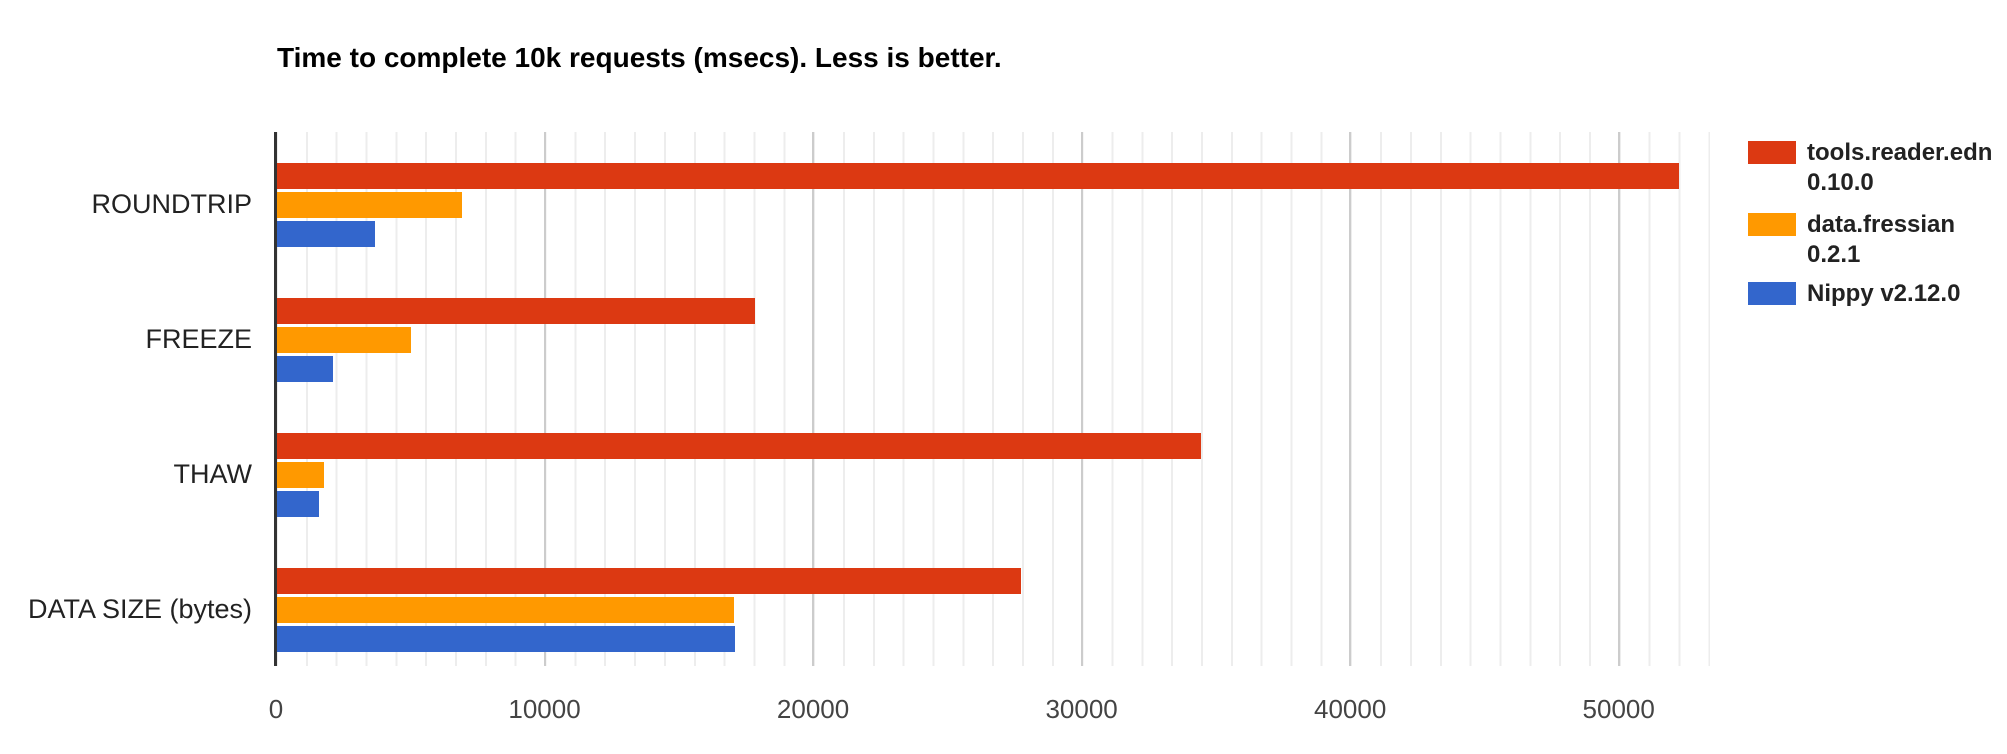 Image resolution: width=2007 pixels, height=754 pixels. What do you see at coordinates (276, 709) in the screenshot?
I see `x-tick-label: 0` at bounding box center [276, 709].